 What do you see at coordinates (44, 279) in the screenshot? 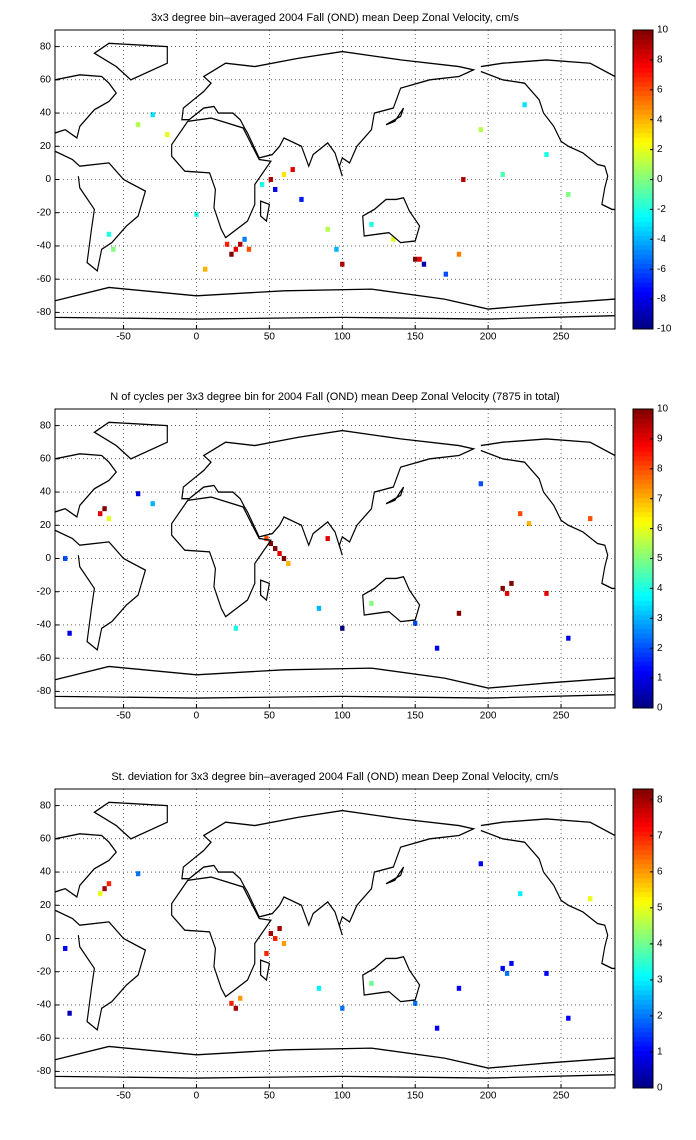
I see `y-tick-label: -60` at bounding box center [44, 279].